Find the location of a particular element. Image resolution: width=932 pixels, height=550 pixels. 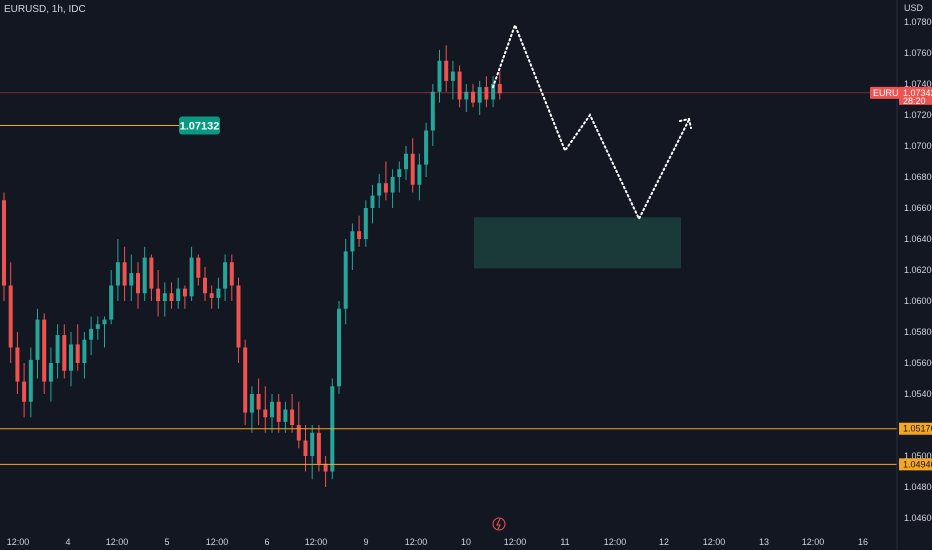

y-tick-label: 1.04800 is located at coordinates (918, 487).